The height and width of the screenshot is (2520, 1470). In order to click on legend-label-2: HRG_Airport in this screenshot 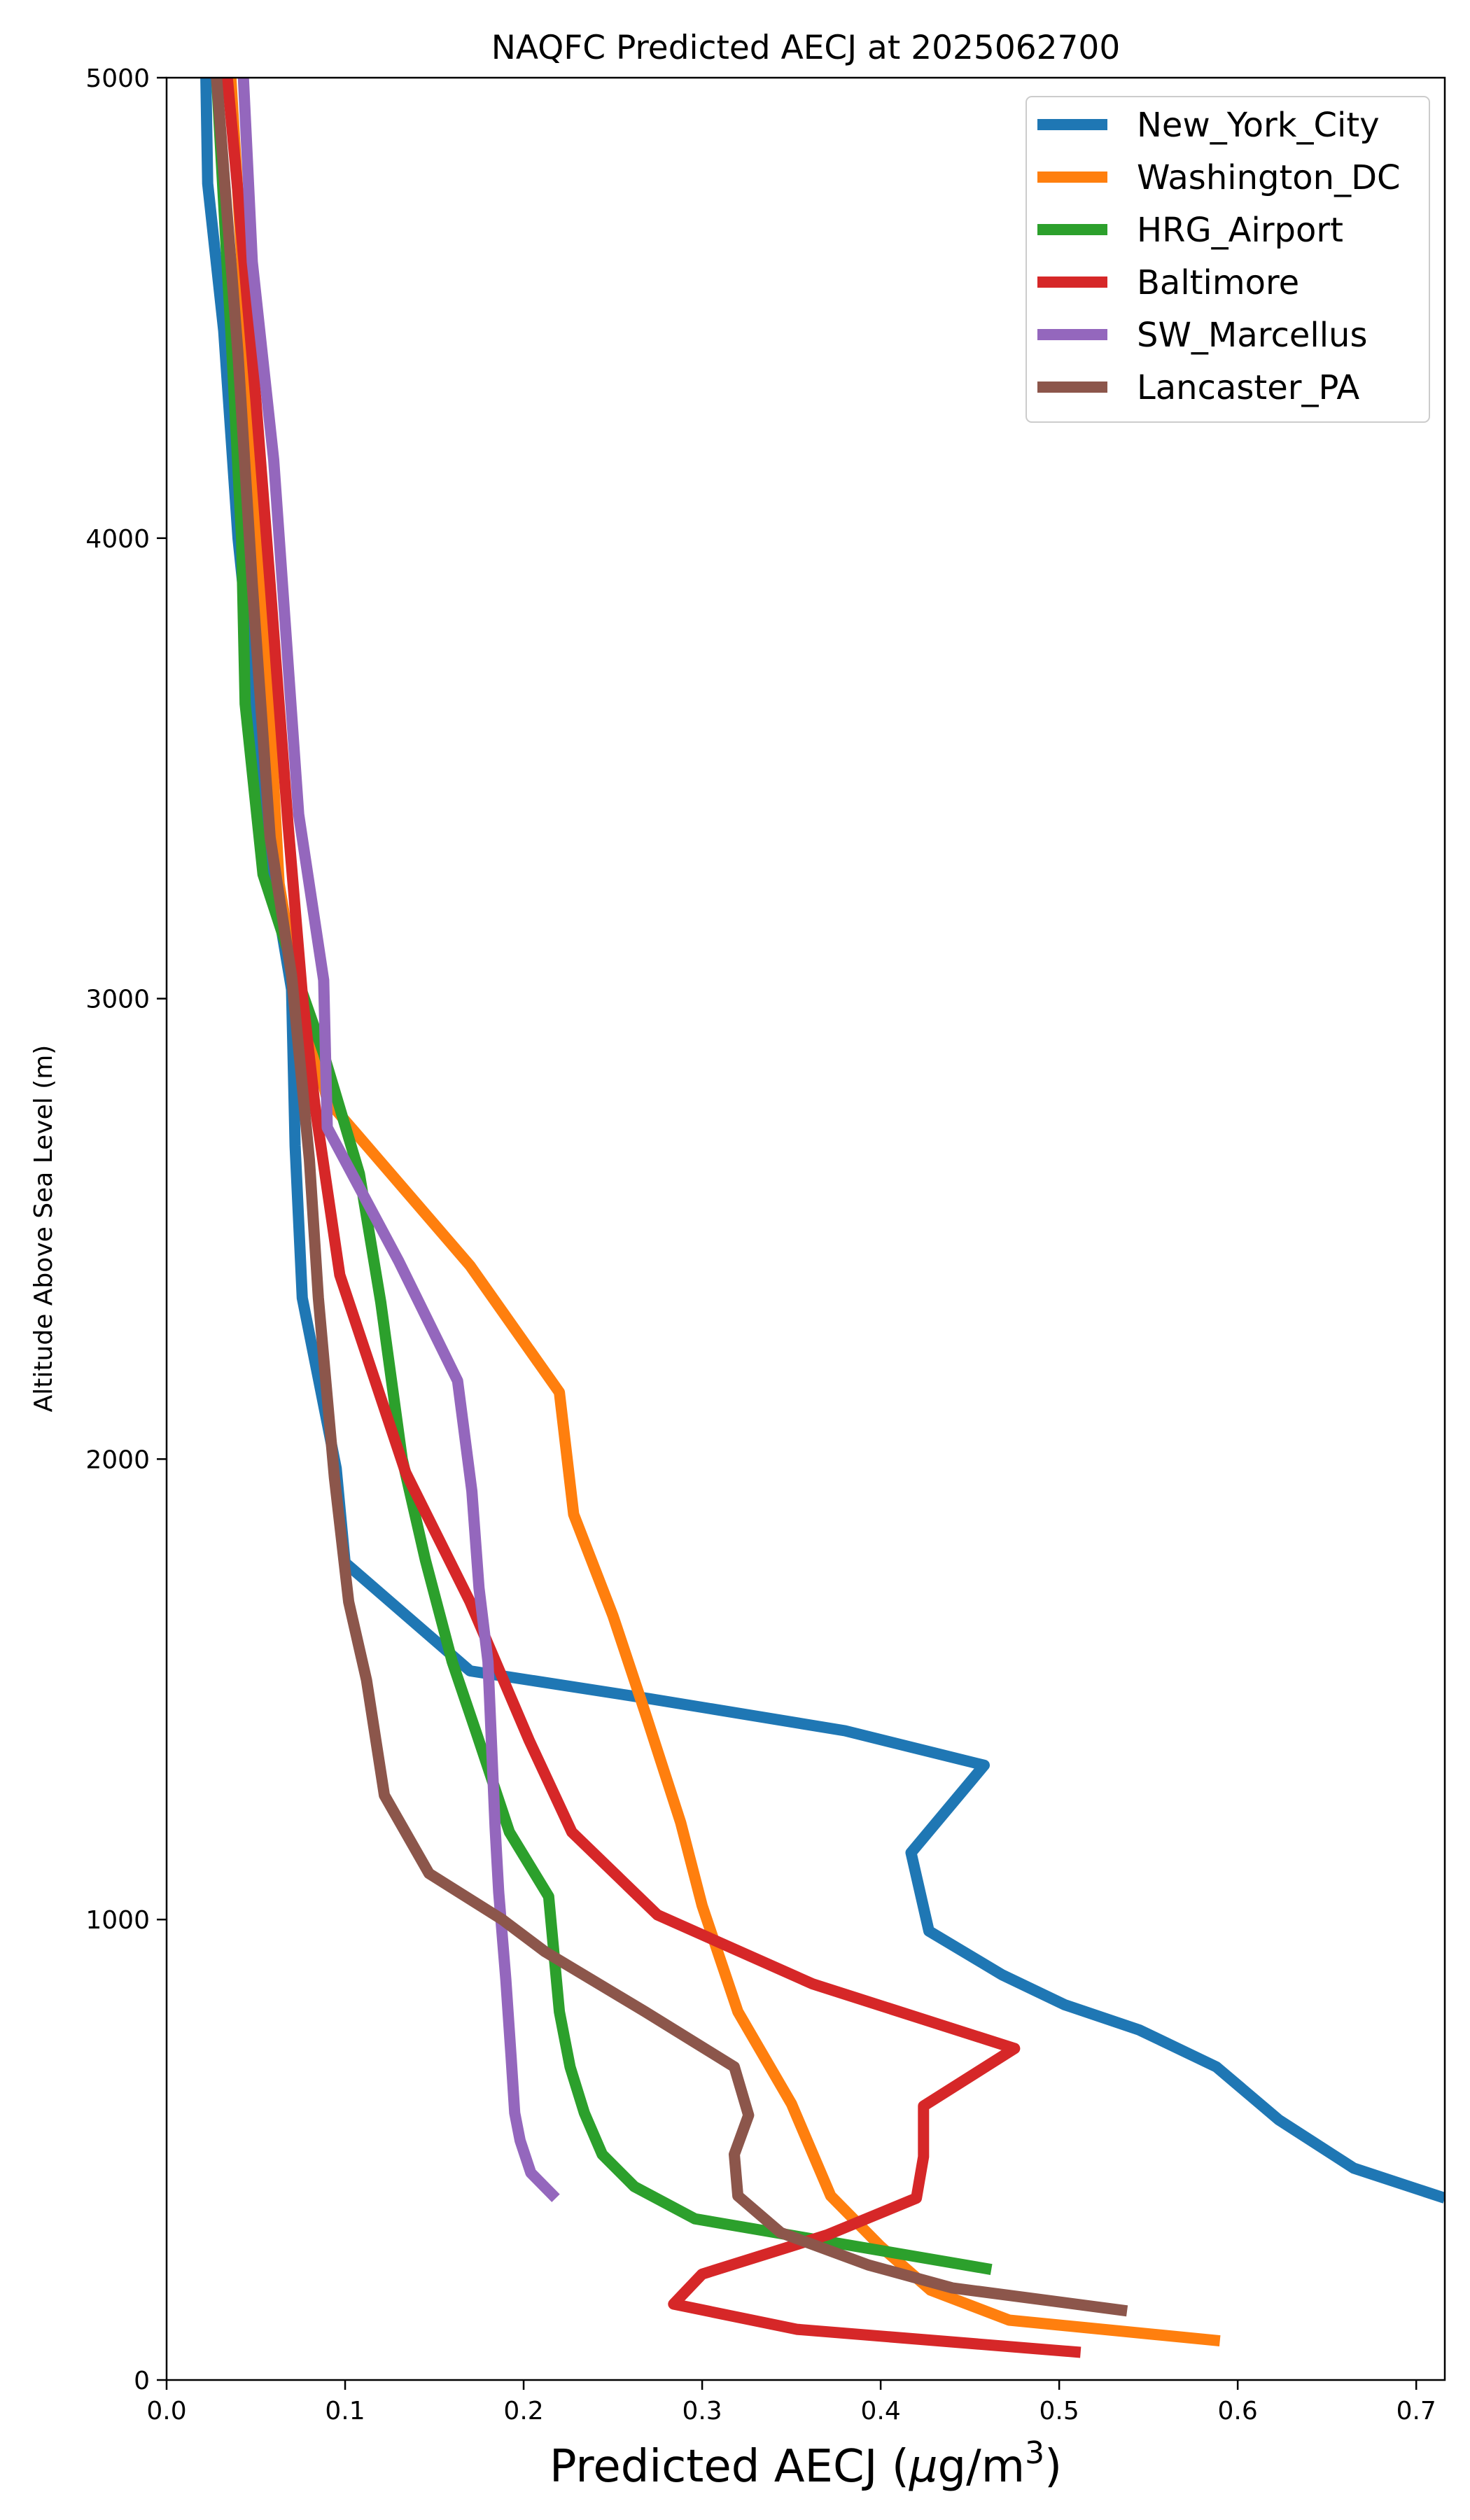, I will do `click(1240, 230)`.